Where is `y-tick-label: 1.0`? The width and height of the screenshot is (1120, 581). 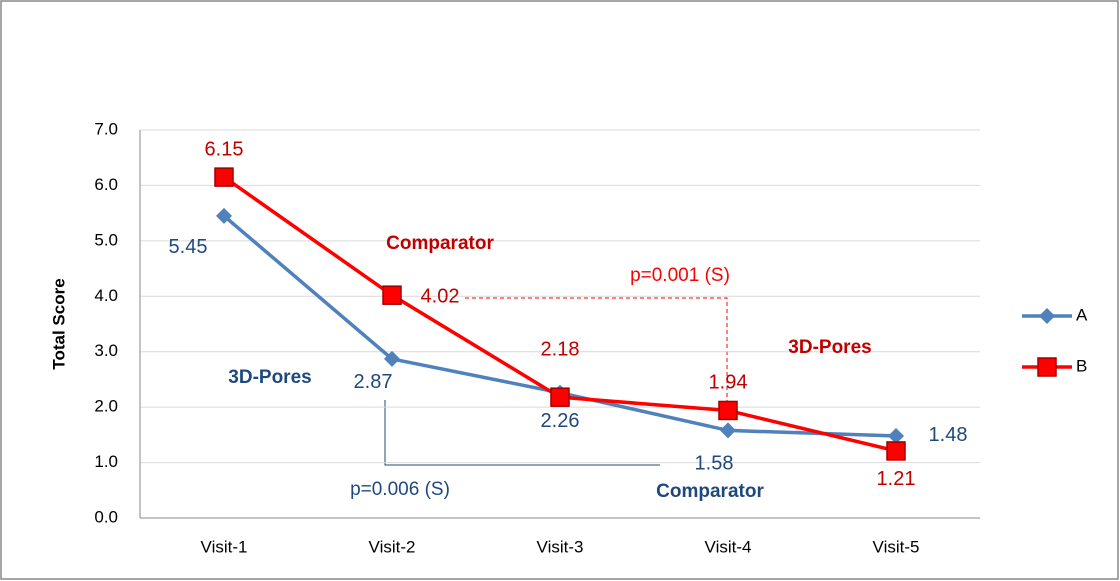
y-tick-label: 1.0 is located at coordinates (106, 461).